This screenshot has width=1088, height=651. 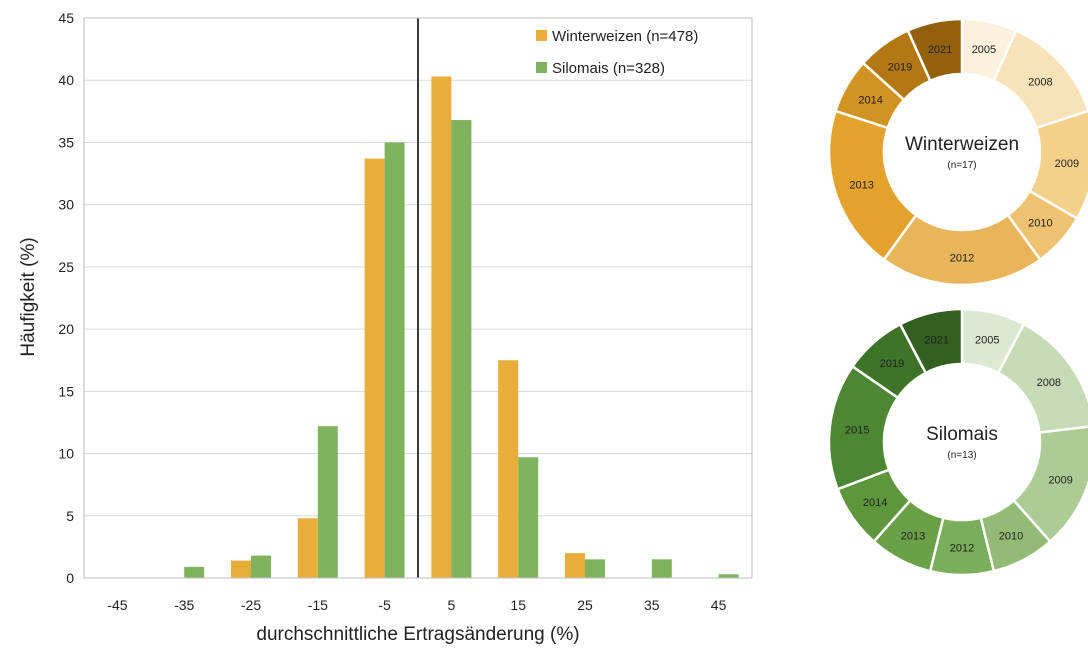 What do you see at coordinates (652, 605) in the screenshot?
I see `x-tick-label: 35` at bounding box center [652, 605].